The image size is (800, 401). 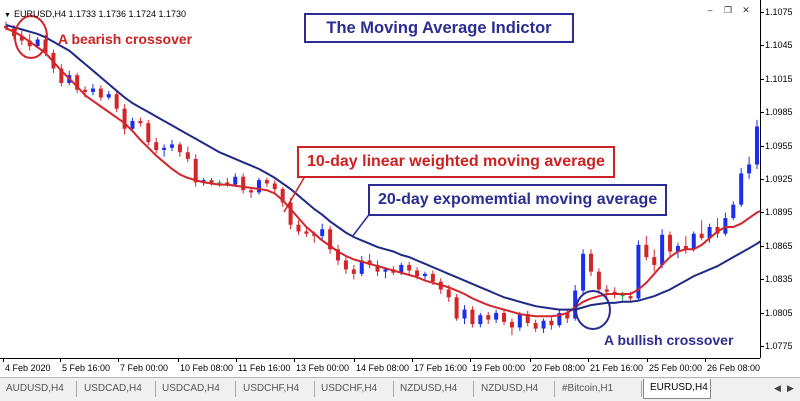 What do you see at coordinates (100, 14) in the screenshot?
I see `symbol-info-text: EURUSD,H4 1.1733 1.1736 1.1724 1.1730` at bounding box center [100, 14].